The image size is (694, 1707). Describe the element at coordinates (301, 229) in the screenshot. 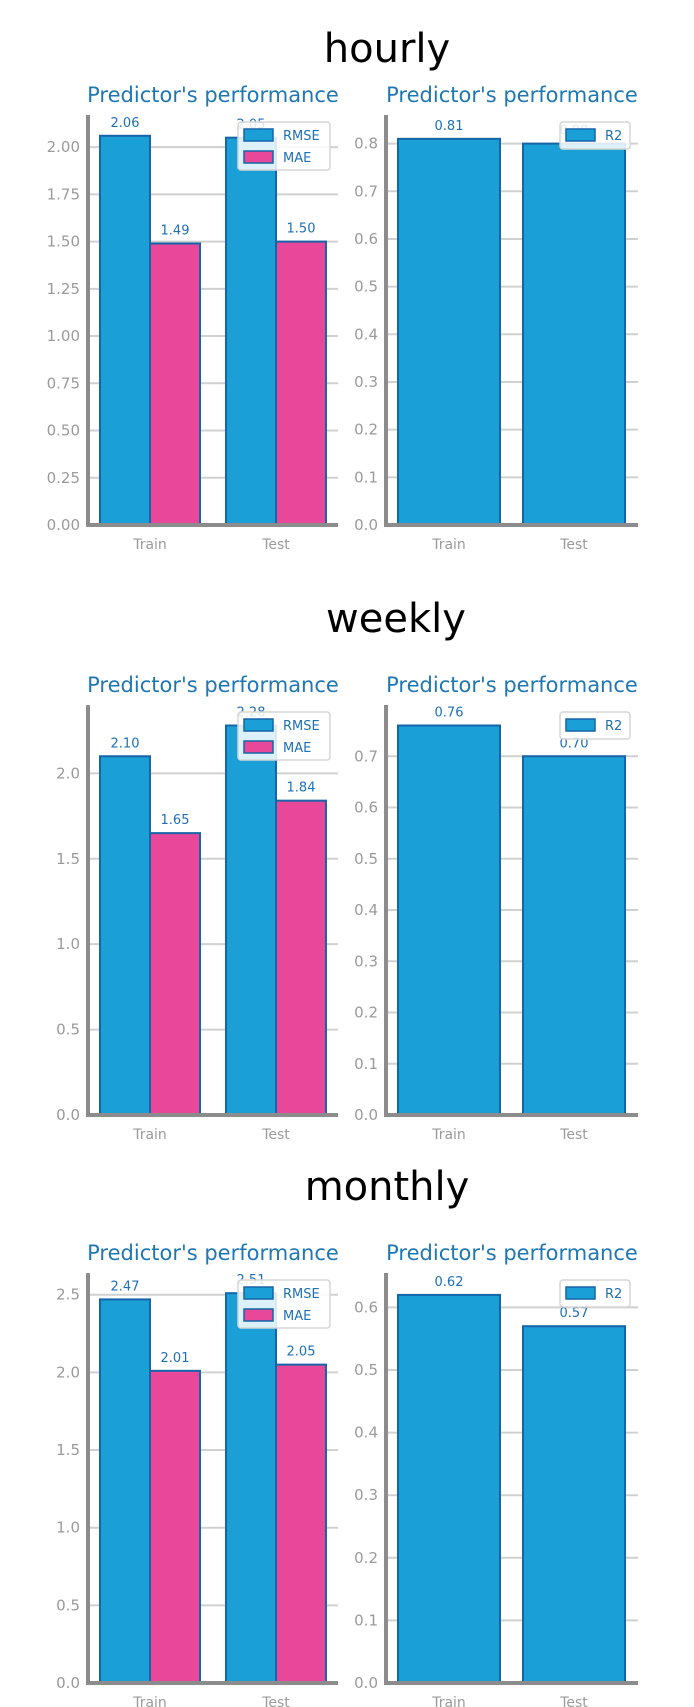

I see `data-label-mae-test: 1.50` at that location.